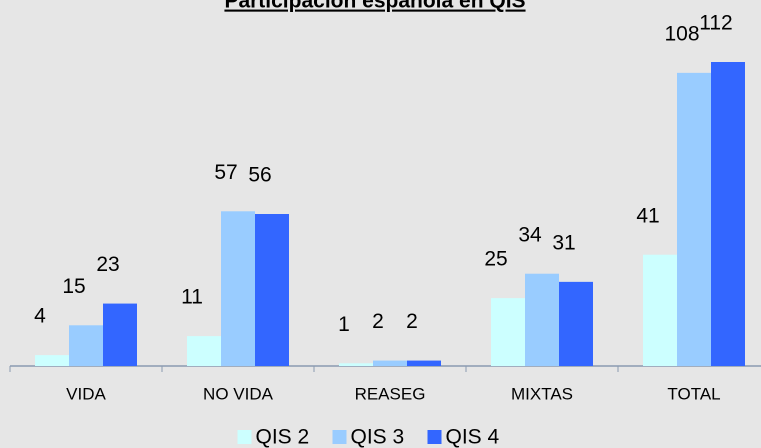 This screenshot has height=448, width=761. What do you see at coordinates (344, 324) in the screenshot?
I see `data-label: 1` at bounding box center [344, 324].